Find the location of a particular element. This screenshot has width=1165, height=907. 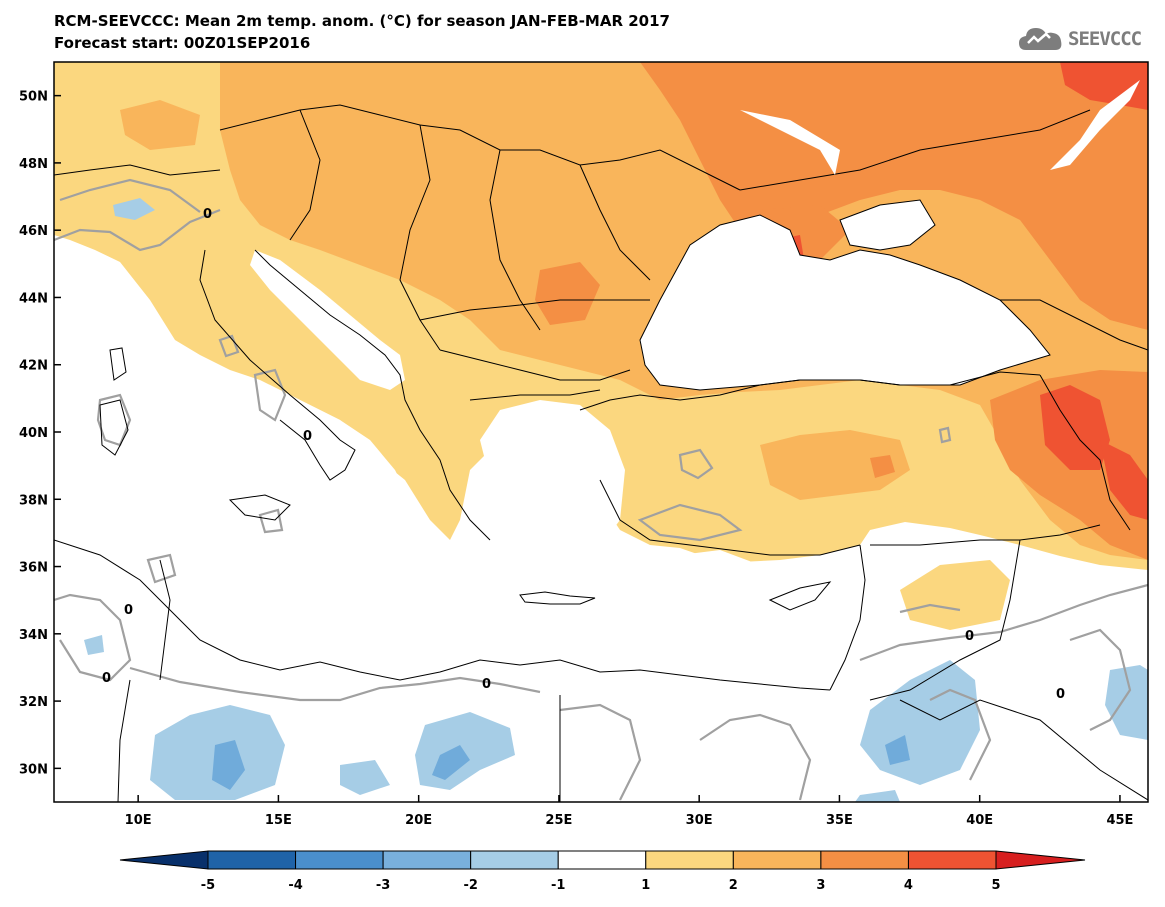

colorbar-label: 5 is located at coordinates (995, 885).